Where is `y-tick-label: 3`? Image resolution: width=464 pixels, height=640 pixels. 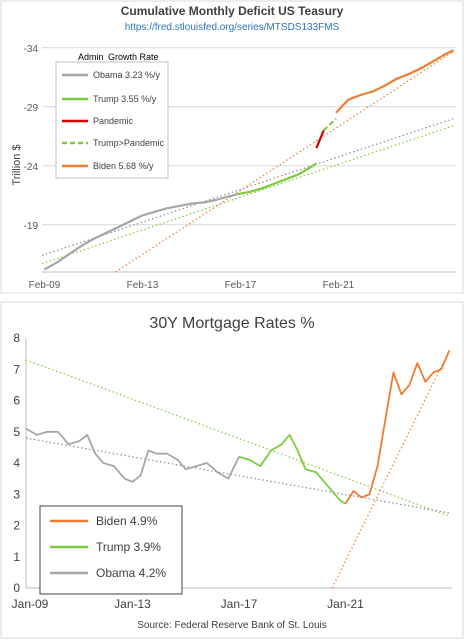 y-tick-label: 3 is located at coordinates (16, 494).